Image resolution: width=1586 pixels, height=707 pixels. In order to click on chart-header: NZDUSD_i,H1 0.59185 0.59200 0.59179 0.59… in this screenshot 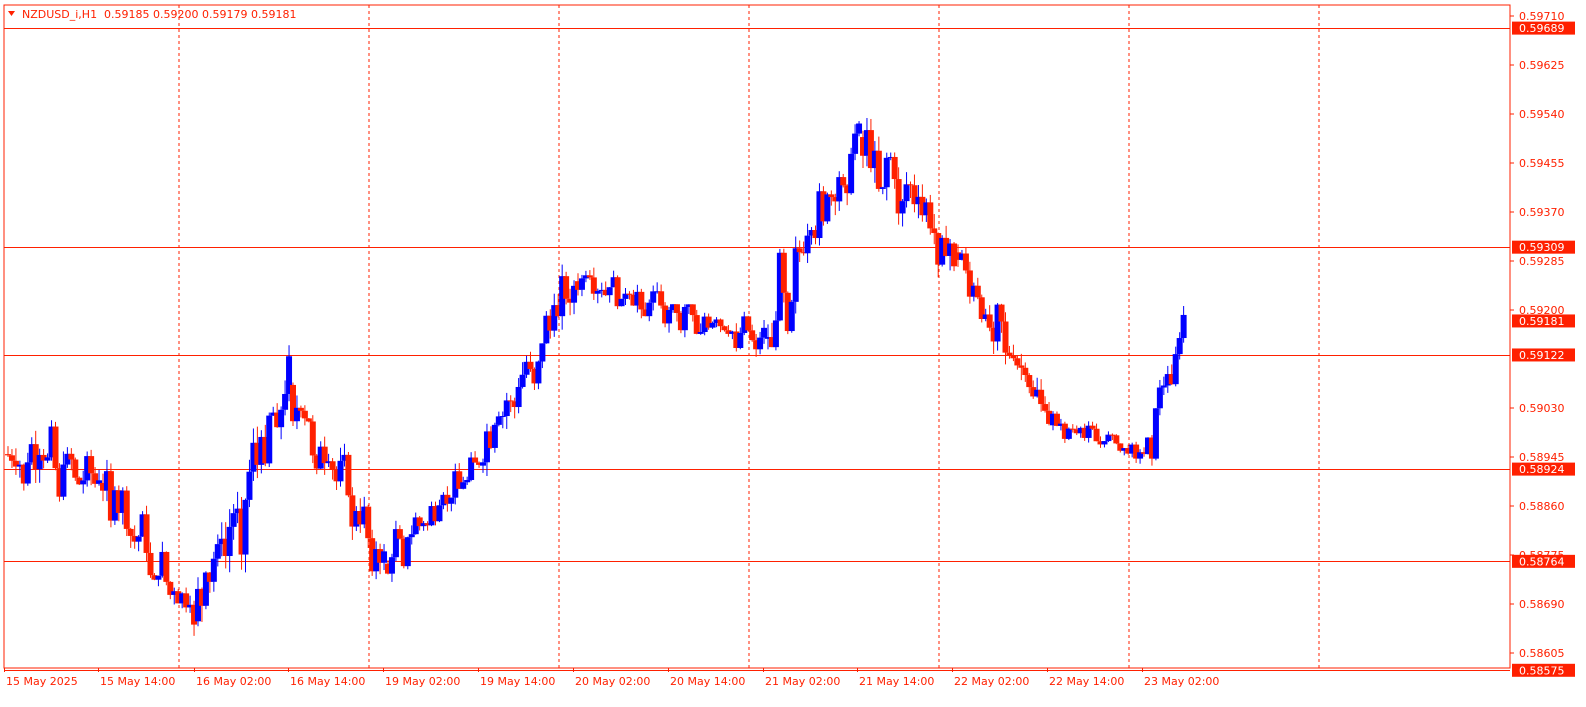, I will do `click(152, 14)`.